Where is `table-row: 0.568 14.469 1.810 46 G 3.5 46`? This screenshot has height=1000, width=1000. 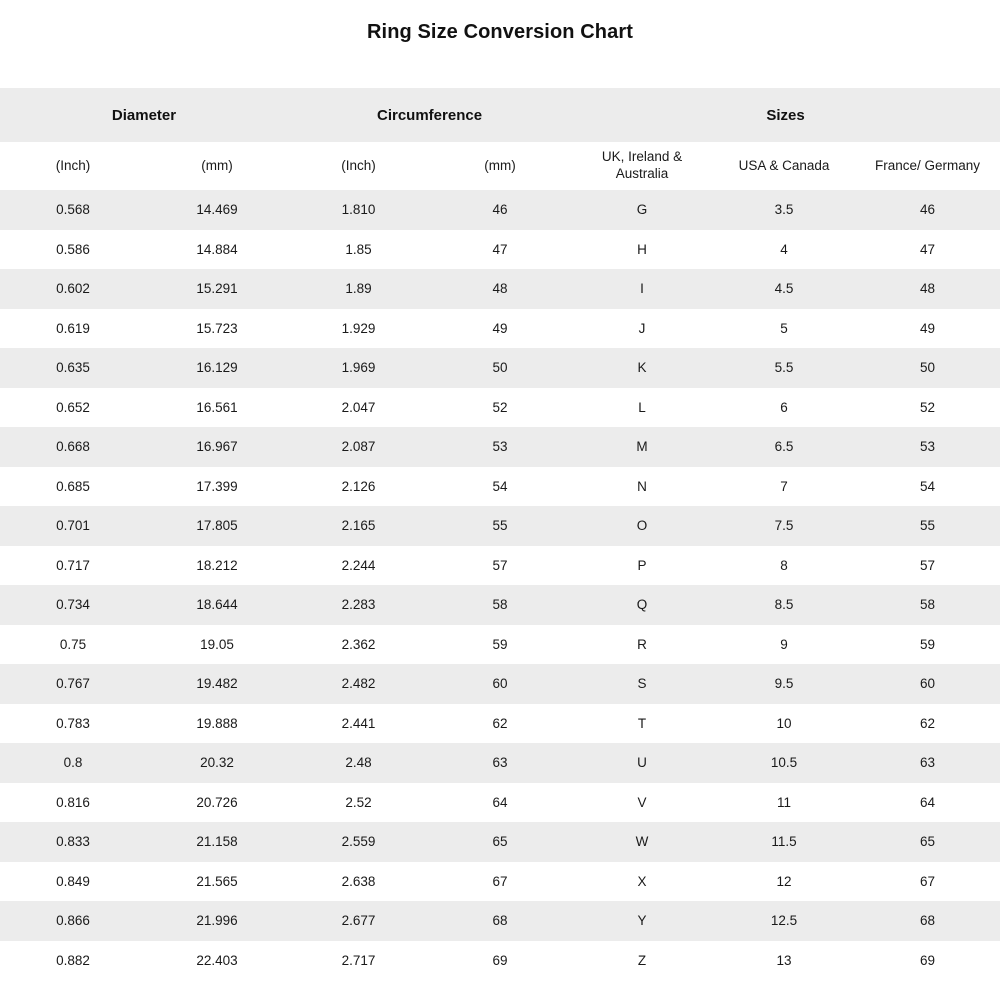
table-row: 0.568 14.469 1.810 46 G 3.5 46 is located at coordinates (500, 210).